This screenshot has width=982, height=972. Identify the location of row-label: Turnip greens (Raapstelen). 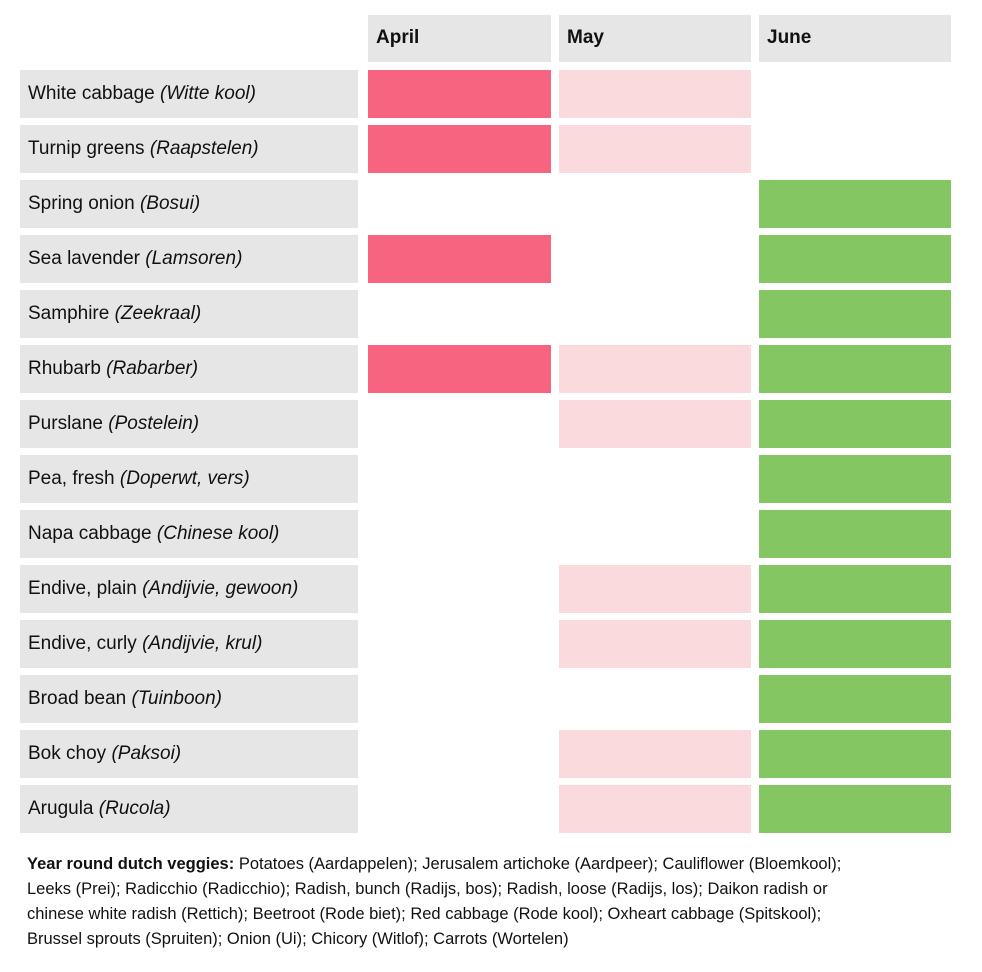
(189, 149).